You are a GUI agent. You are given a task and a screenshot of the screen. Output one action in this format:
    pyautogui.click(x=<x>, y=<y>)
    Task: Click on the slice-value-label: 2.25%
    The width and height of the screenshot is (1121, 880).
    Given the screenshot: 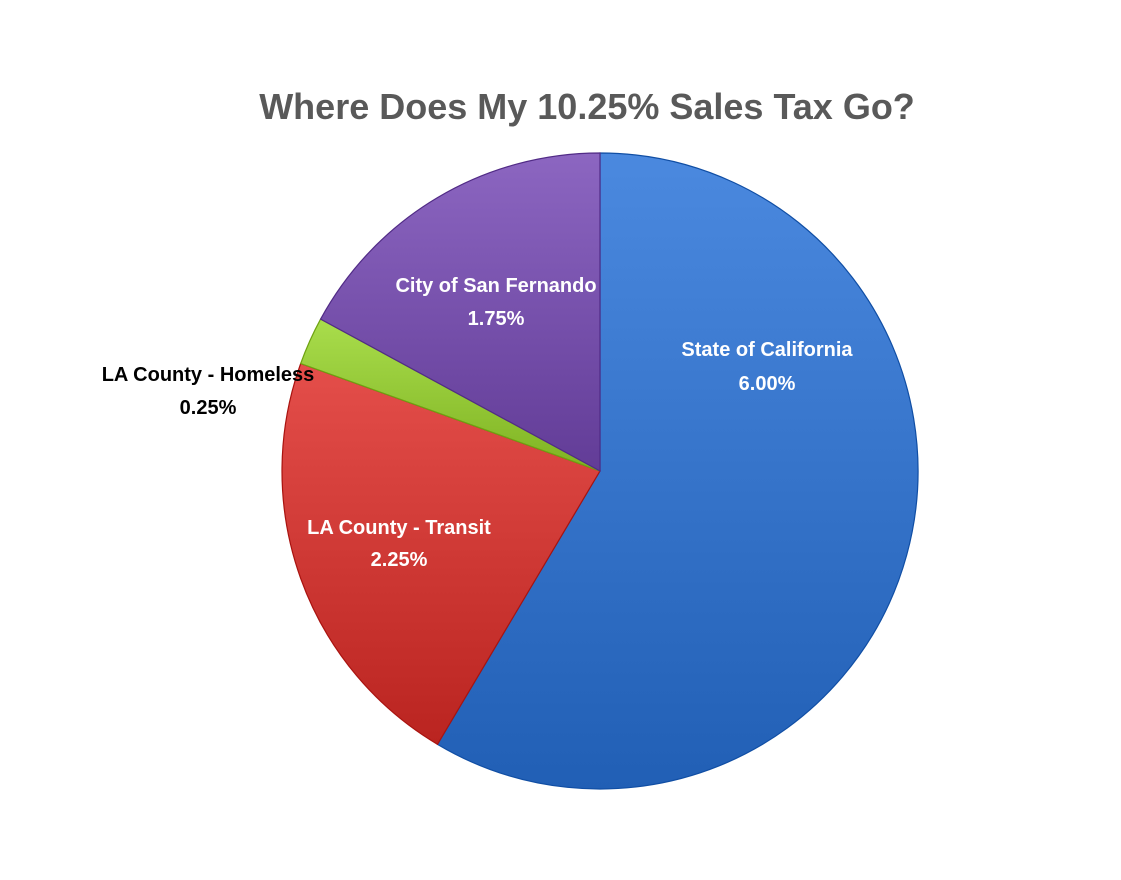 What is the action you would take?
    pyautogui.click(x=399, y=560)
    